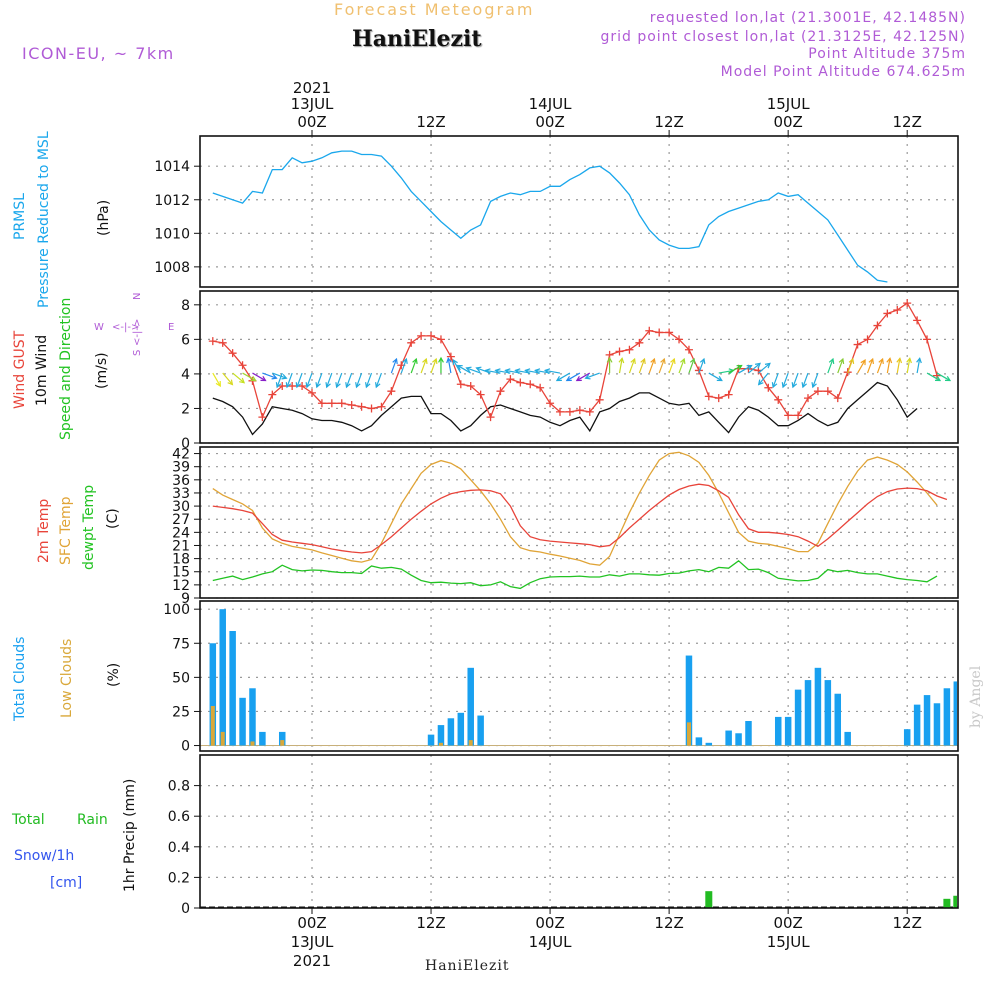 This screenshot has height=1000, width=1000. I want to click on pressure-label-desc: Pressure Reduced to MSL, so click(44, 219).